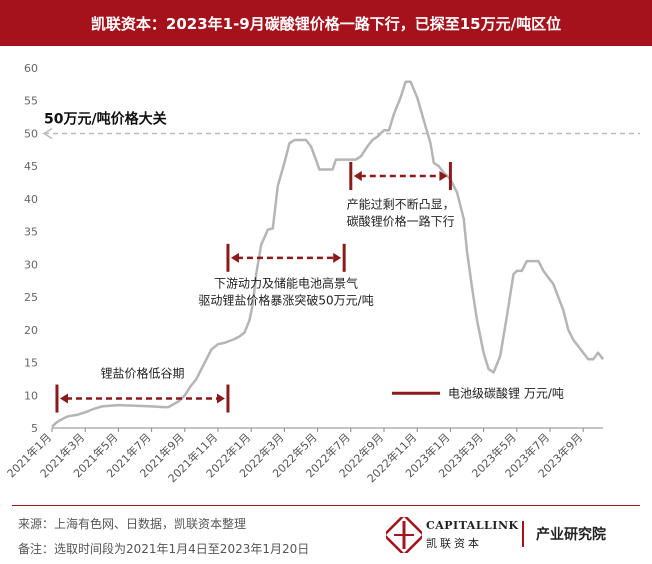 This screenshot has height=564, width=652. Describe the element at coordinates (105, 118) in the screenshot. I see `reference-label: 50万元/吨价格大关` at that location.